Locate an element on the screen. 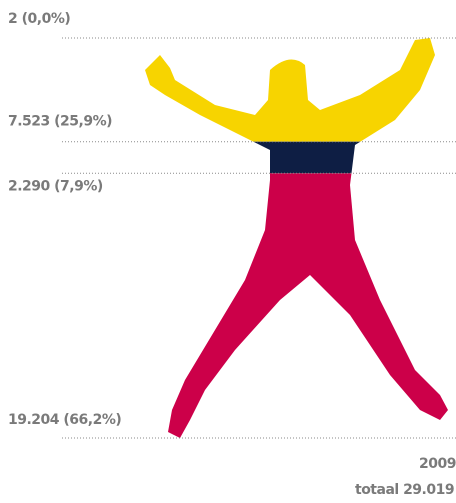  year-label: 2009 is located at coordinates (437, 464).